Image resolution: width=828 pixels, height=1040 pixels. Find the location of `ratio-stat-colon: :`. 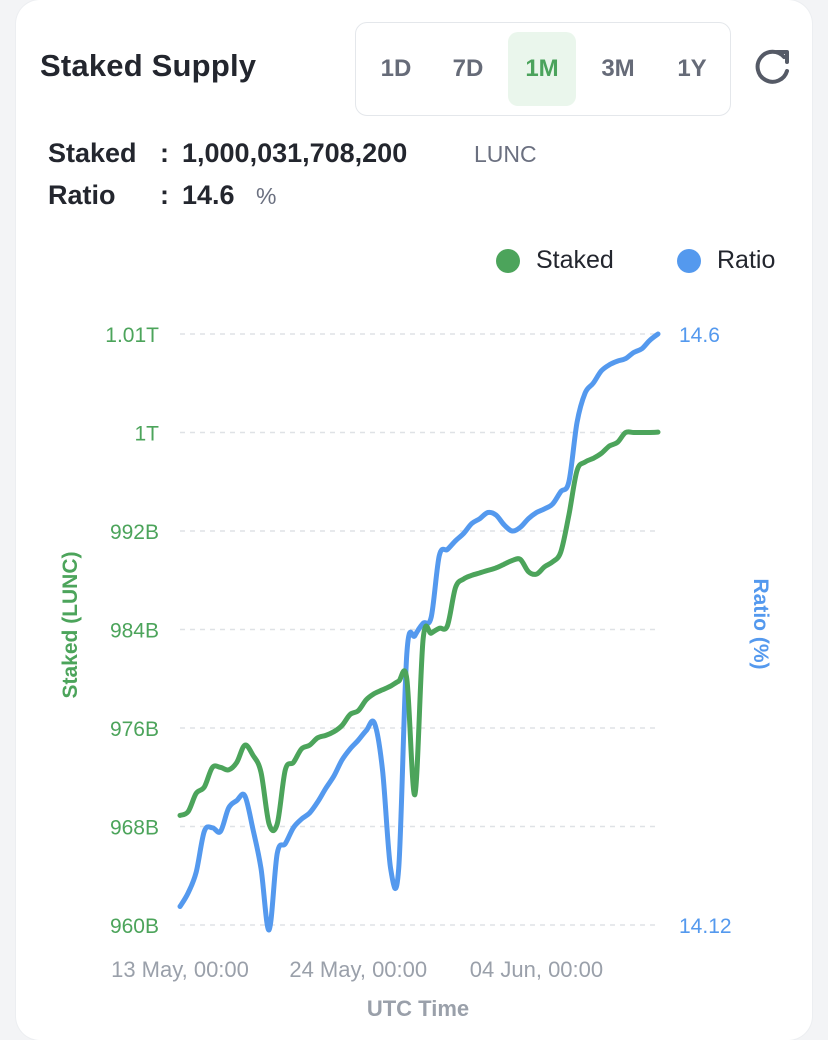

ratio-stat-colon: : is located at coordinates (164, 195).